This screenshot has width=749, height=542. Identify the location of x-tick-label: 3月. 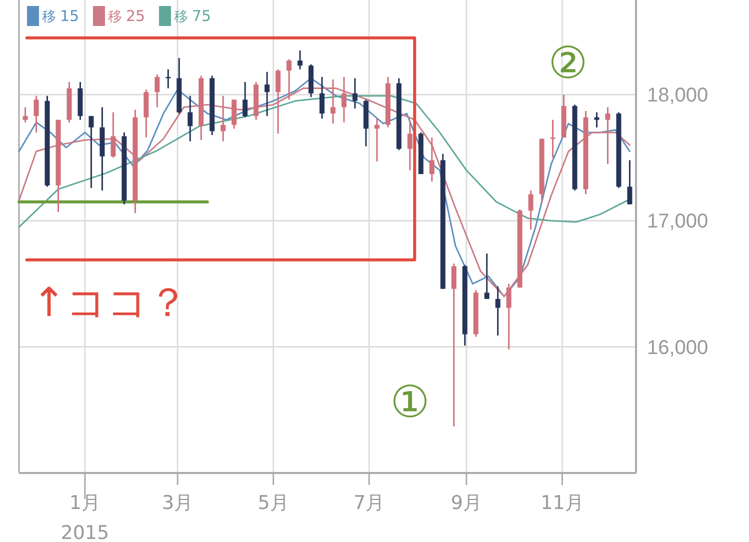
(178, 503).